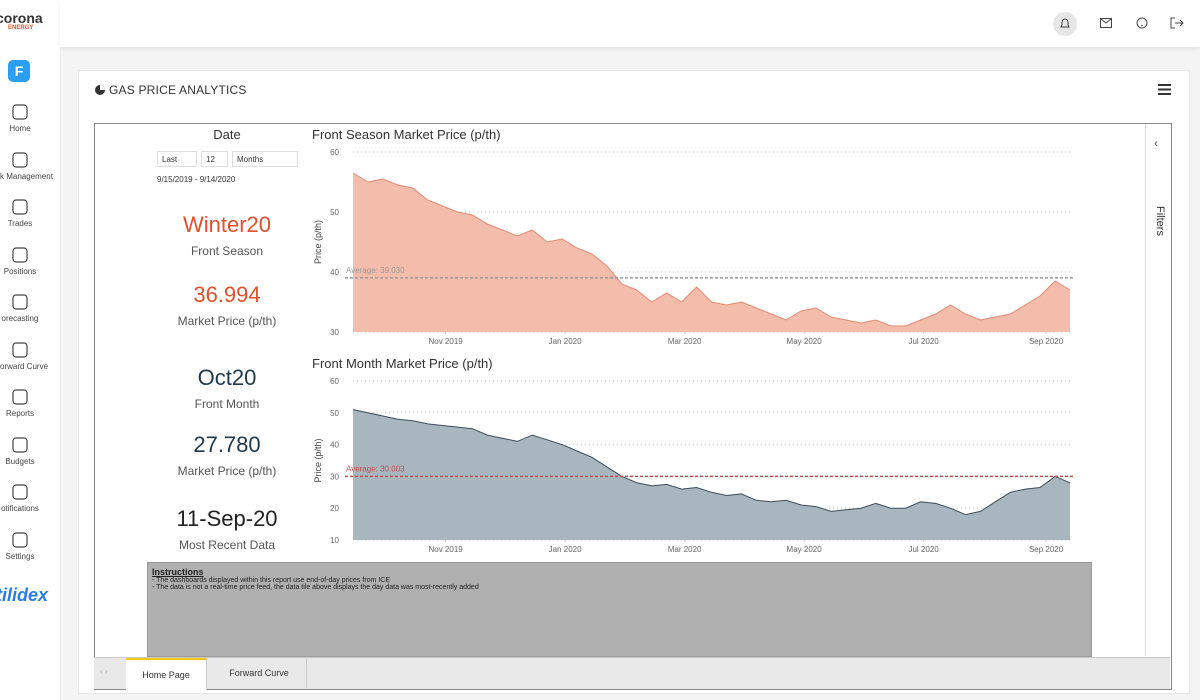 The height and width of the screenshot is (700, 1200). I want to click on kpi-value: 36.994, so click(227, 294).